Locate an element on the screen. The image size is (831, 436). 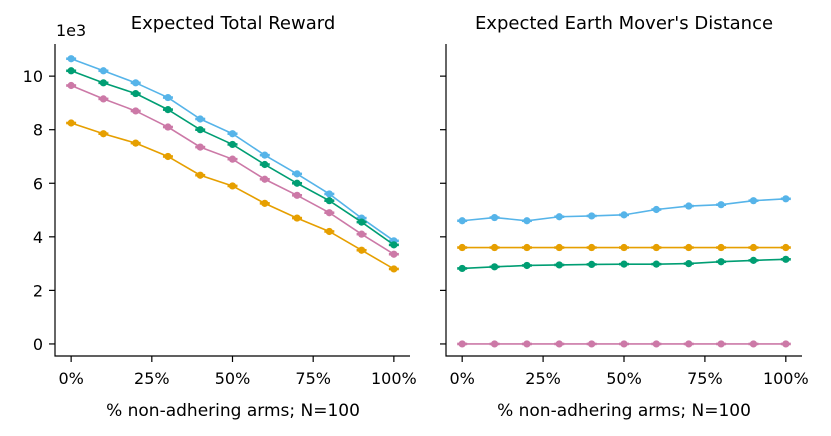
y-tick-label: 8 is located at coordinates (38, 130).